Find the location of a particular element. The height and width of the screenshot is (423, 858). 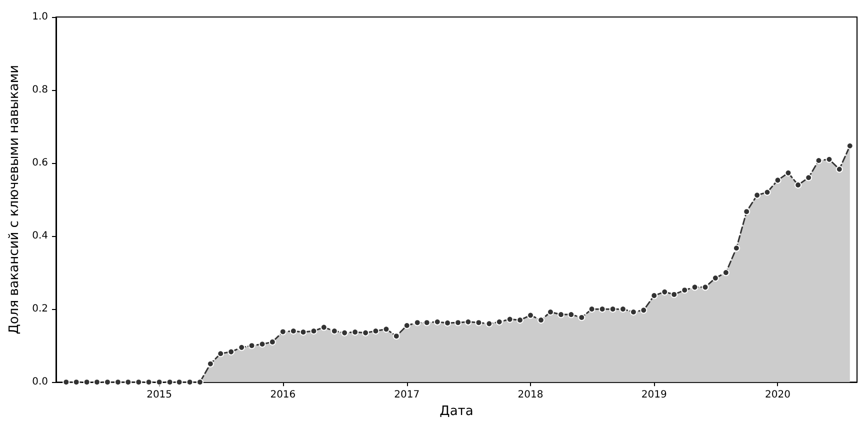

x-tick-label: 2015 is located at coordinates (159, 395).